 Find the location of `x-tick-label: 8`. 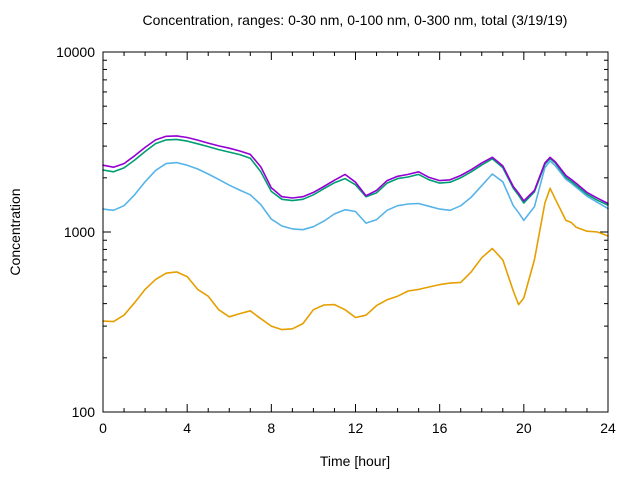

x-tick-label: 8 is located at coordinates (271, 428).